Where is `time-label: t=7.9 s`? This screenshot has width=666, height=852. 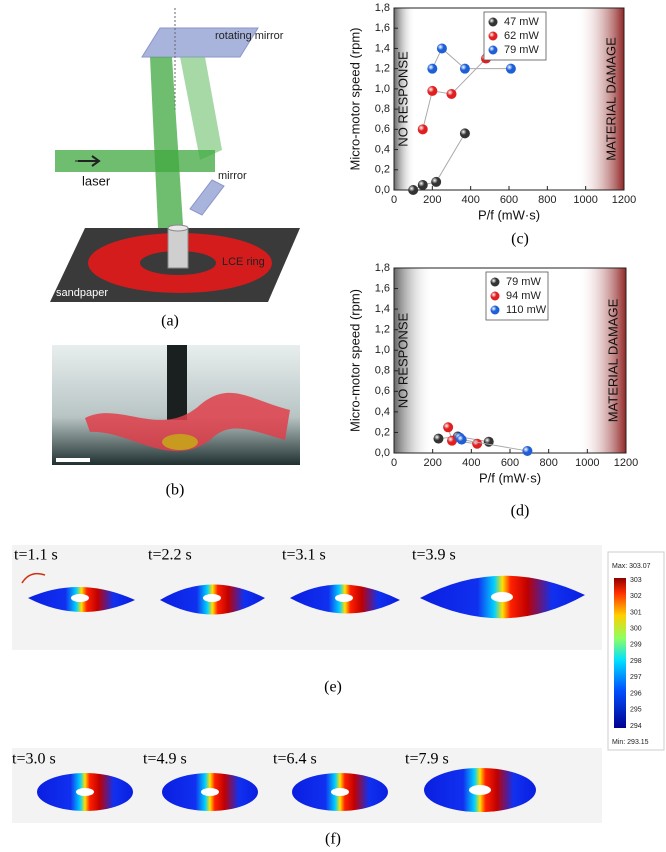 time-label: t=7.9 s is located at coordinates (427, 759).